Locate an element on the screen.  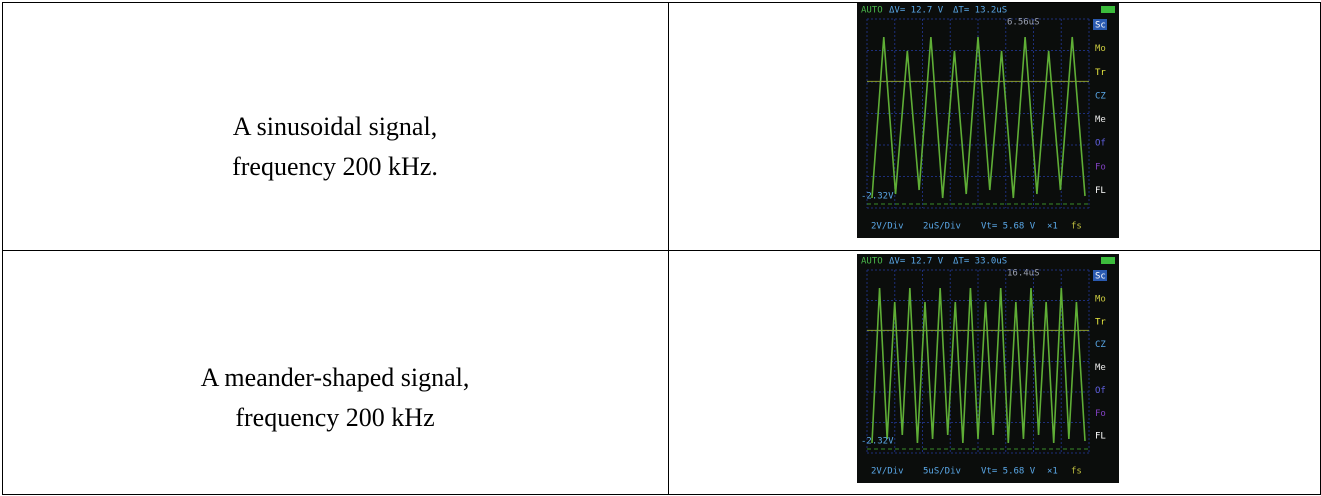
scope-delta-t: ΔT= 33.0uS is located at coordinates (980, 262).